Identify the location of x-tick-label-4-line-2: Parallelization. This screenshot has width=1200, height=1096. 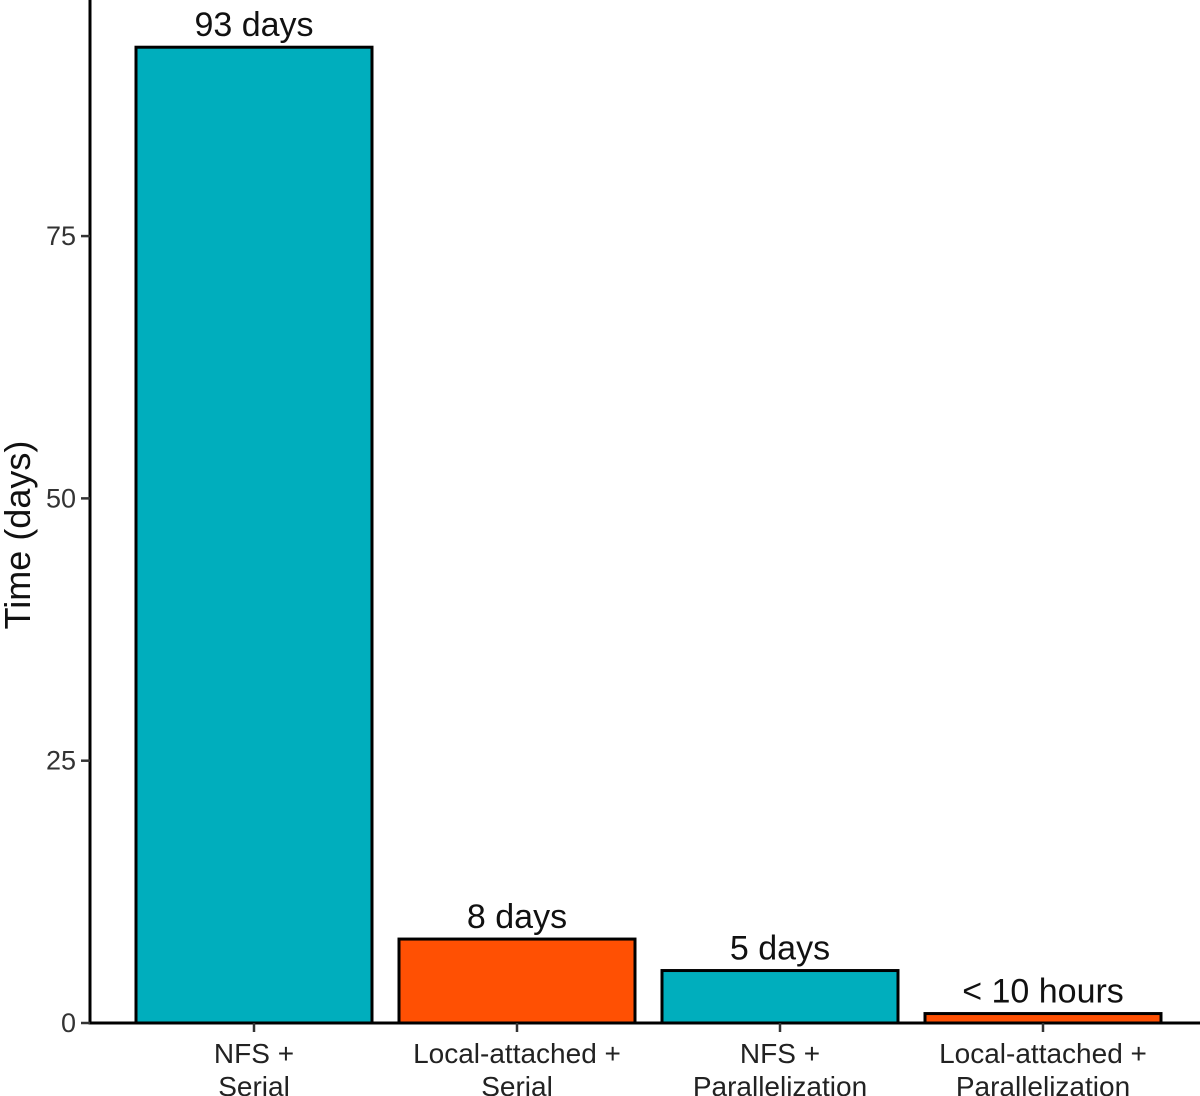
(1043, 1083).